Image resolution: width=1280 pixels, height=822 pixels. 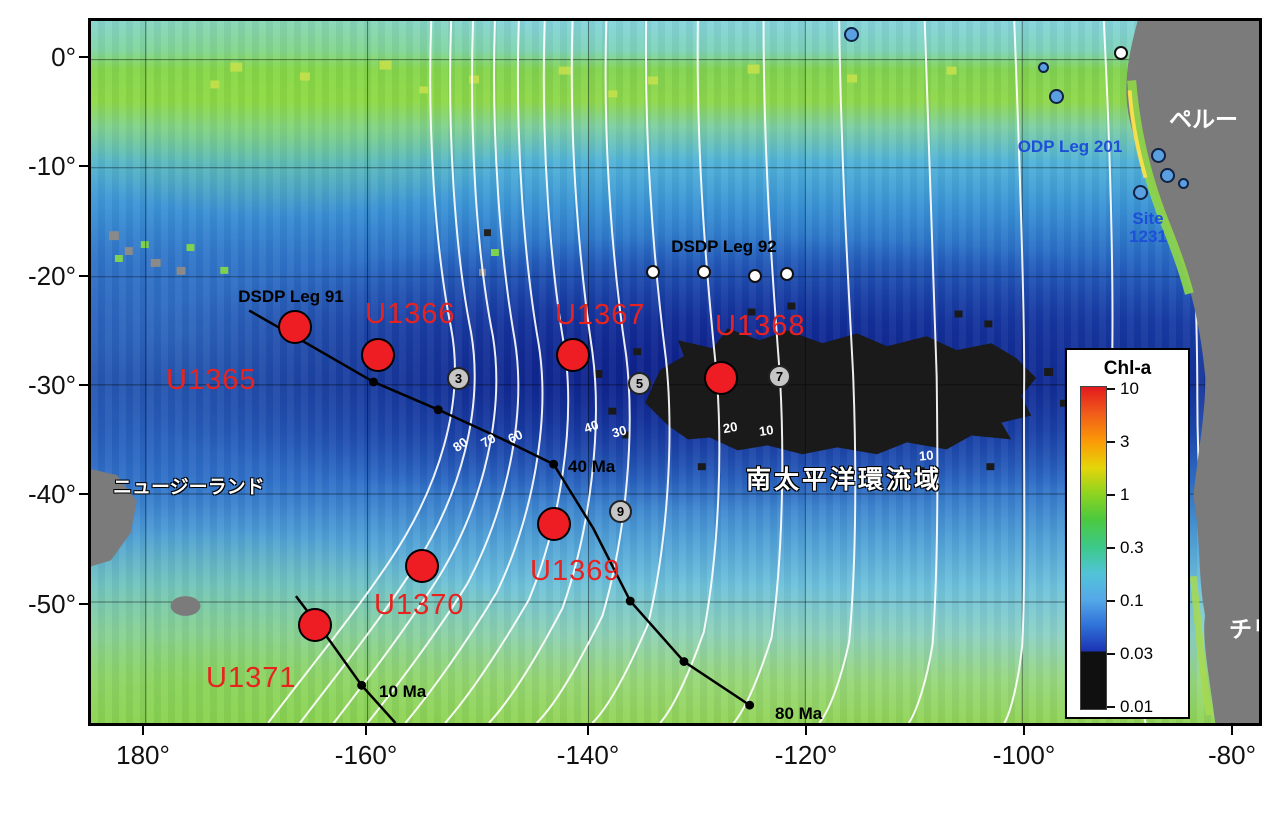 I want to click on y-axis-label: -40°, so click(x=52, y=494).